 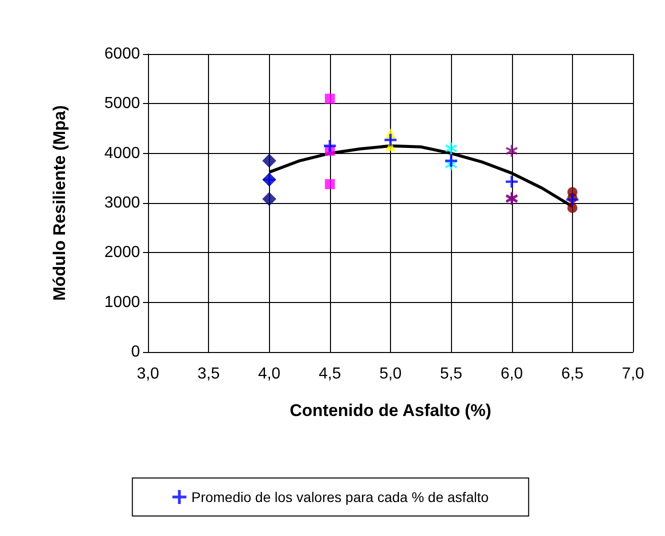 What do you see at coordinates (391, 410) in the screenshot?
I see `x-axis-title: Contenido de Asfalto (%)` at bounding box center [391, 410].